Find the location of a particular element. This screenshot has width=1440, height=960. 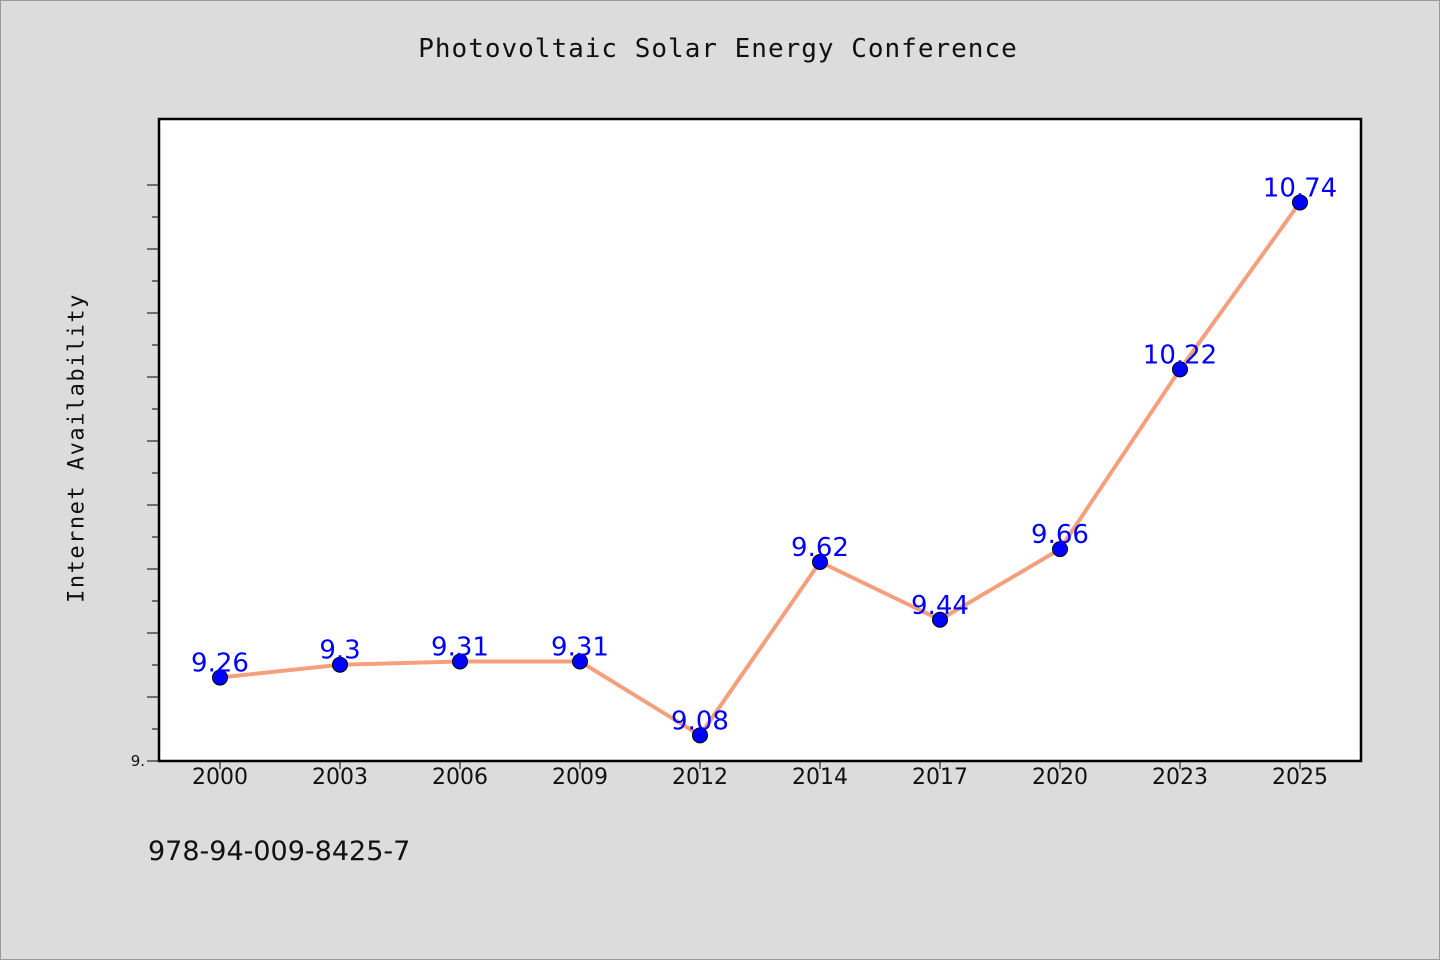

x-tick-label: 2023 is located at coordinates (1180, 777).